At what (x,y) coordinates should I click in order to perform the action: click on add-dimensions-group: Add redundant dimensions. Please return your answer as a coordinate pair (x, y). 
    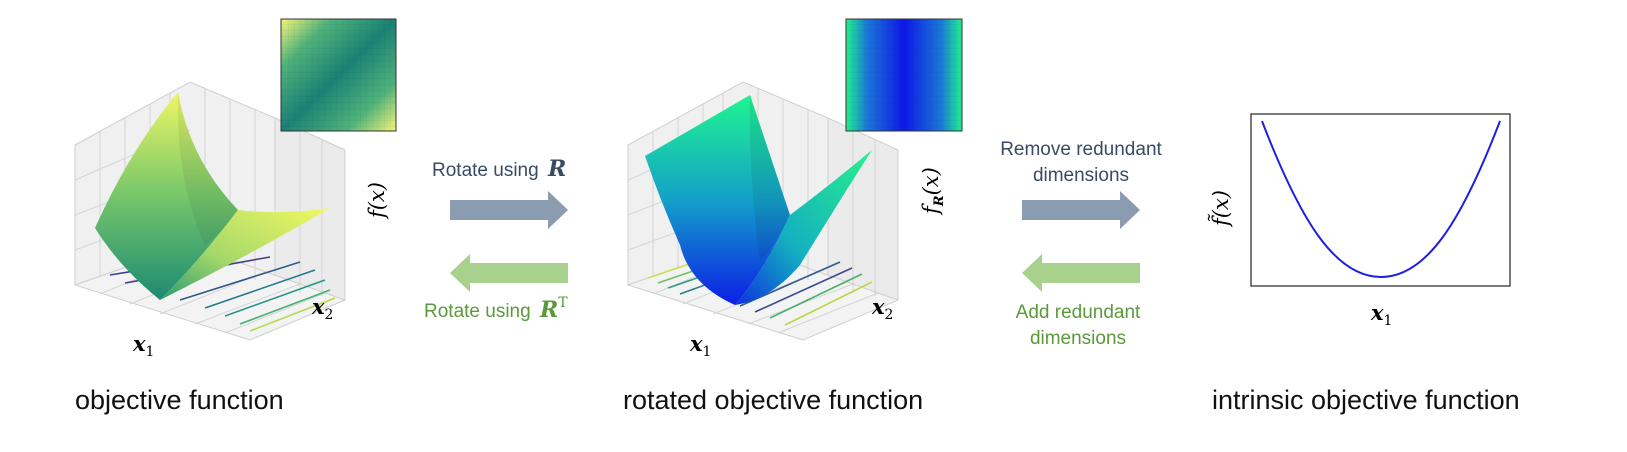
    Looking at the image, I should click on (1078, 301).